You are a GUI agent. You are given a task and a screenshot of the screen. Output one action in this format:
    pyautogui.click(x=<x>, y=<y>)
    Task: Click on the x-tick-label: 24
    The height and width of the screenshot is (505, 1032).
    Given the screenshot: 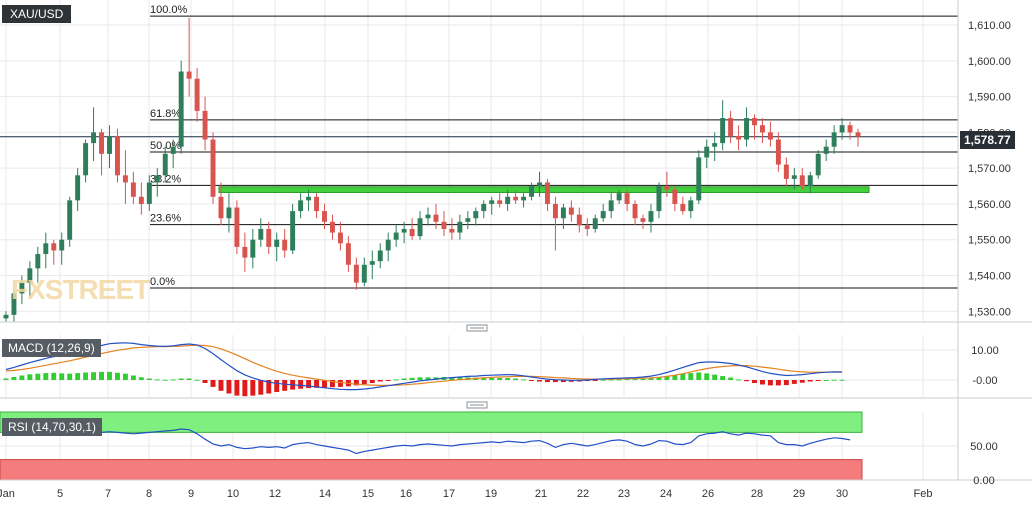 What is the action you would take?
    pyautogui.click(x=666, y=494)
    